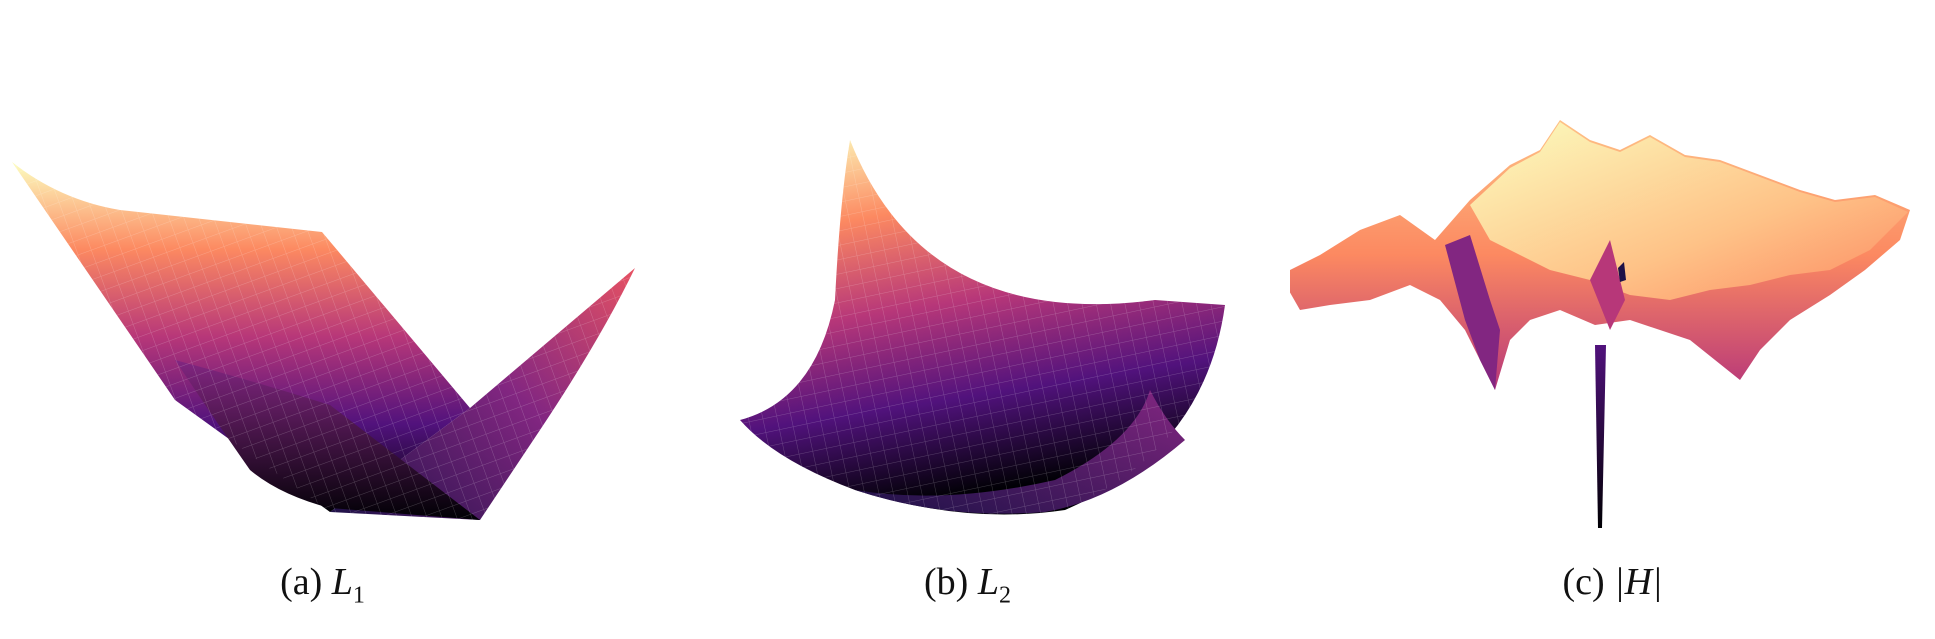 This screenshot has width=1935, height=639. What do you see at coordinates (967, 585) in the screenshot?
I see `caption-b: (b) L2` at bounding box center [967, 585].